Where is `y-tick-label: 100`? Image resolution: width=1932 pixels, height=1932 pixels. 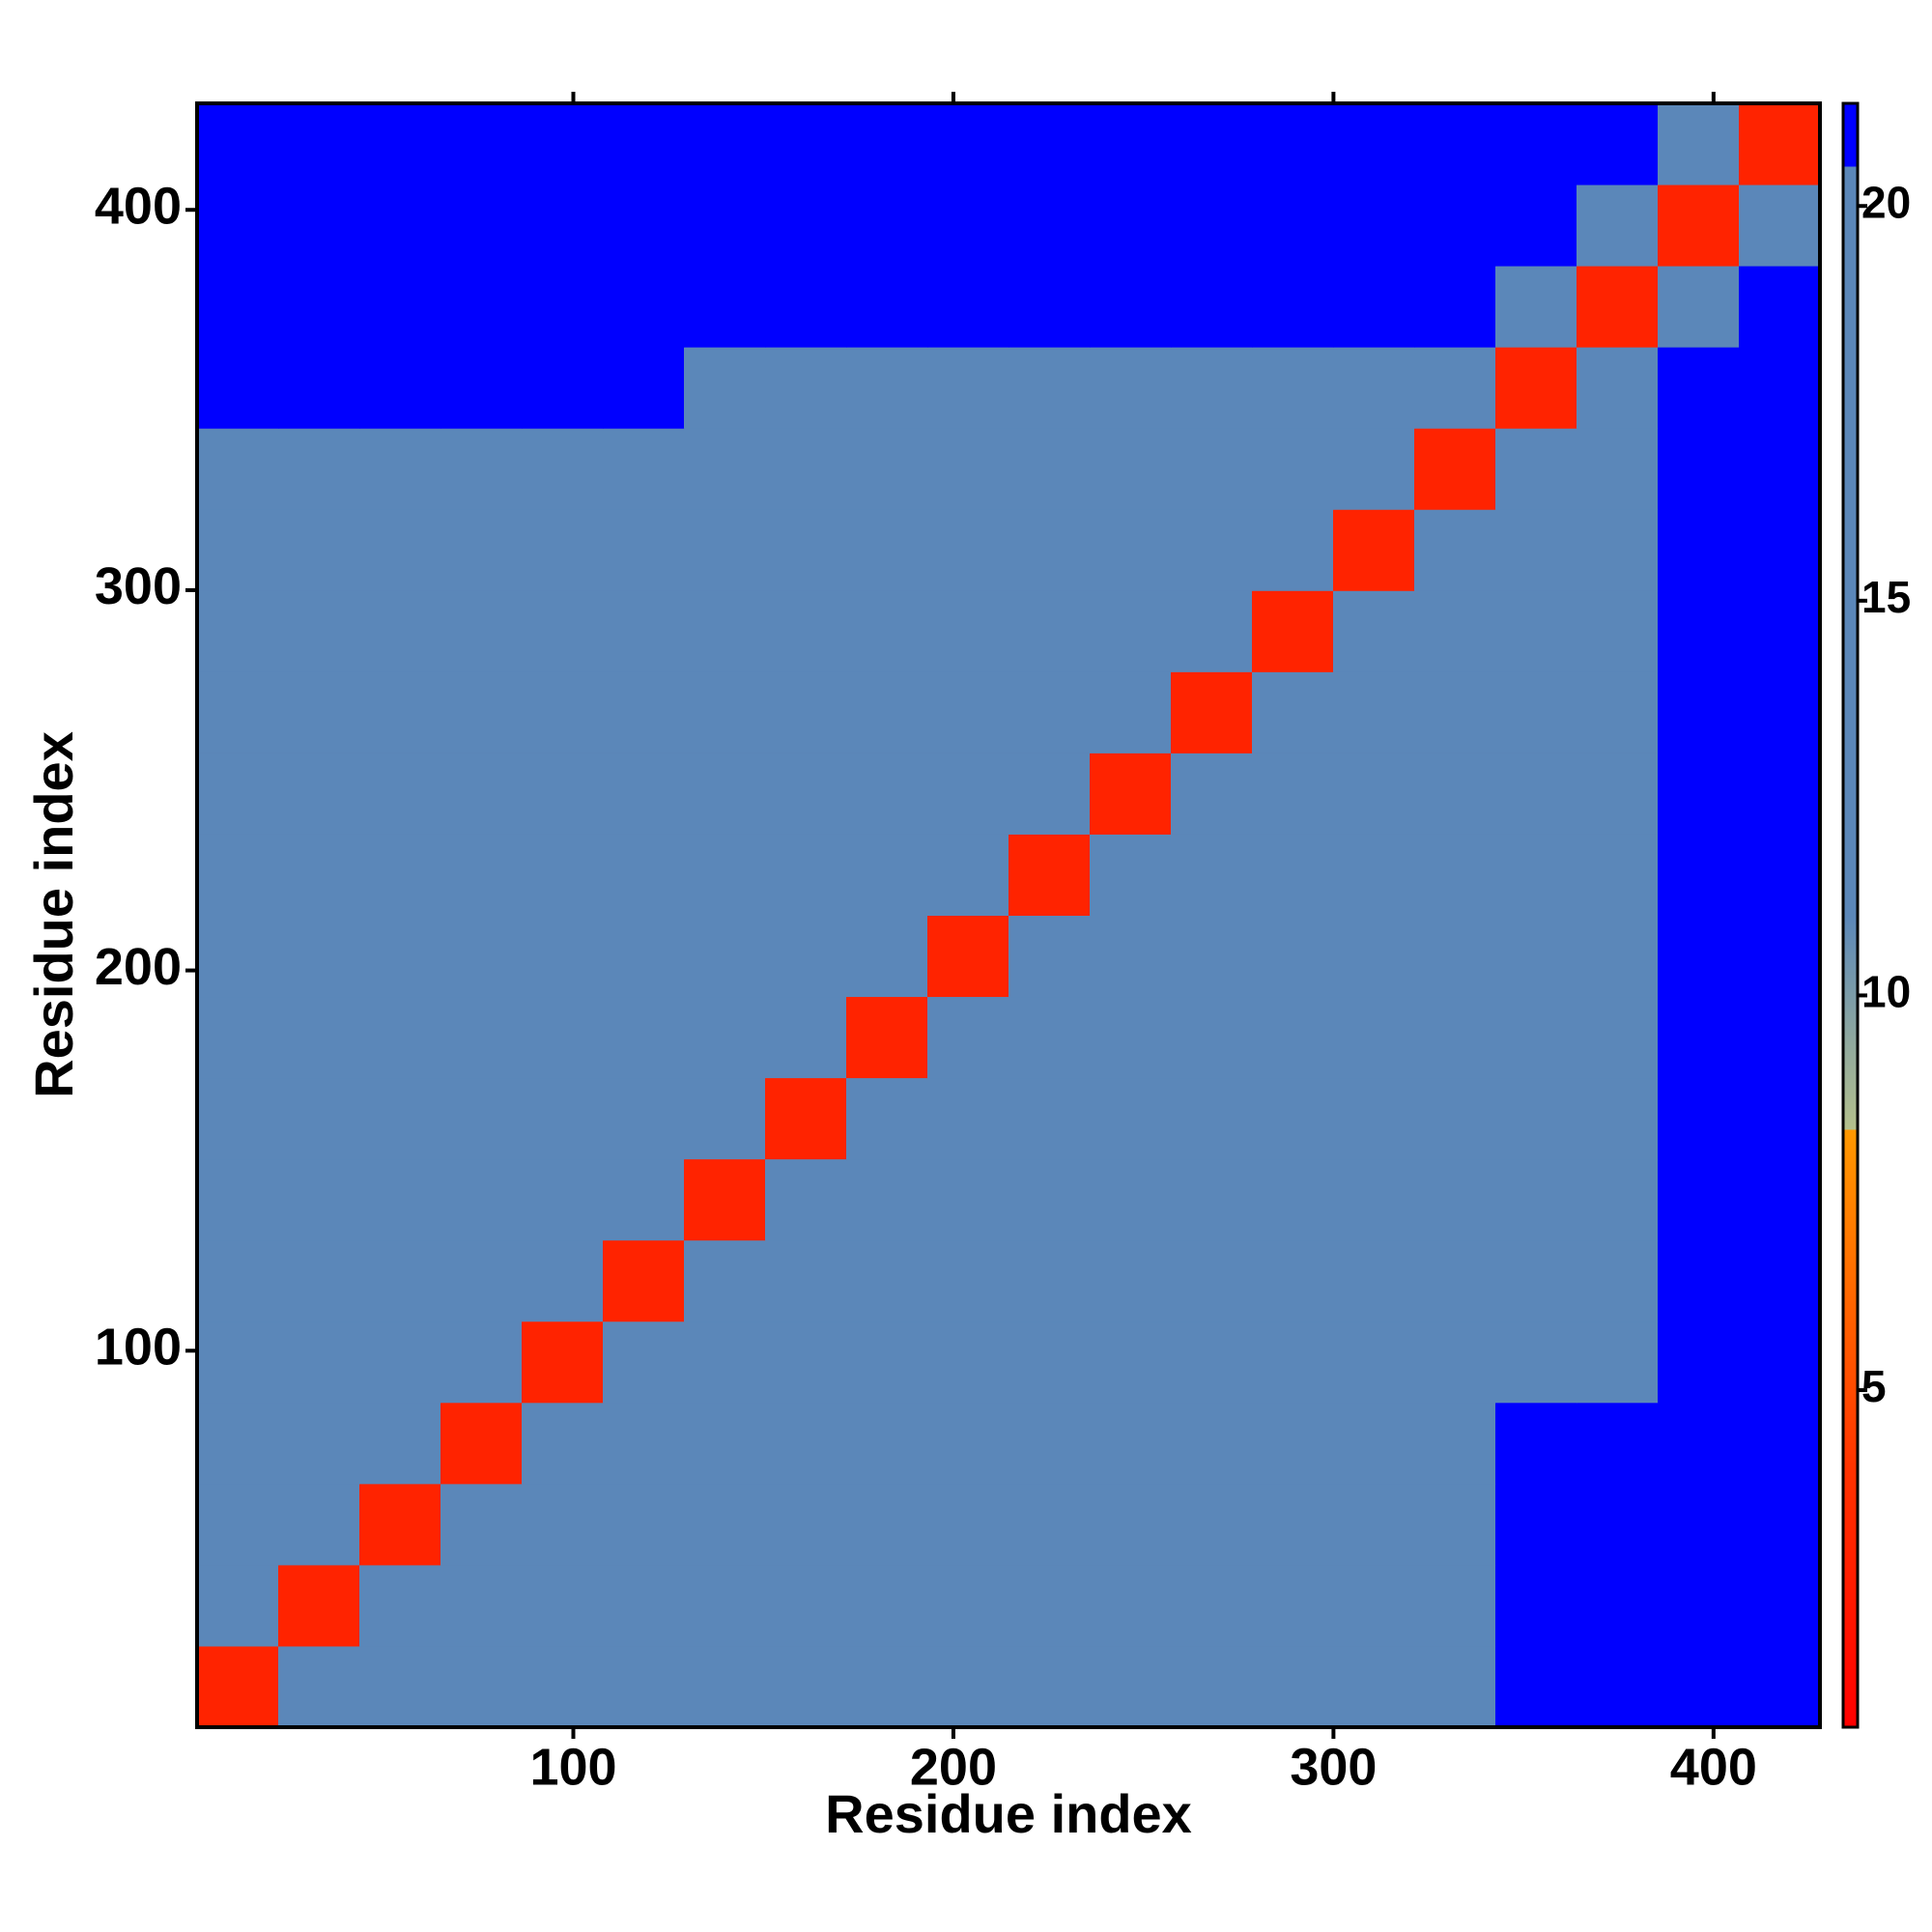
y-tick-label: 100 is located at coordinates (138, 1348).